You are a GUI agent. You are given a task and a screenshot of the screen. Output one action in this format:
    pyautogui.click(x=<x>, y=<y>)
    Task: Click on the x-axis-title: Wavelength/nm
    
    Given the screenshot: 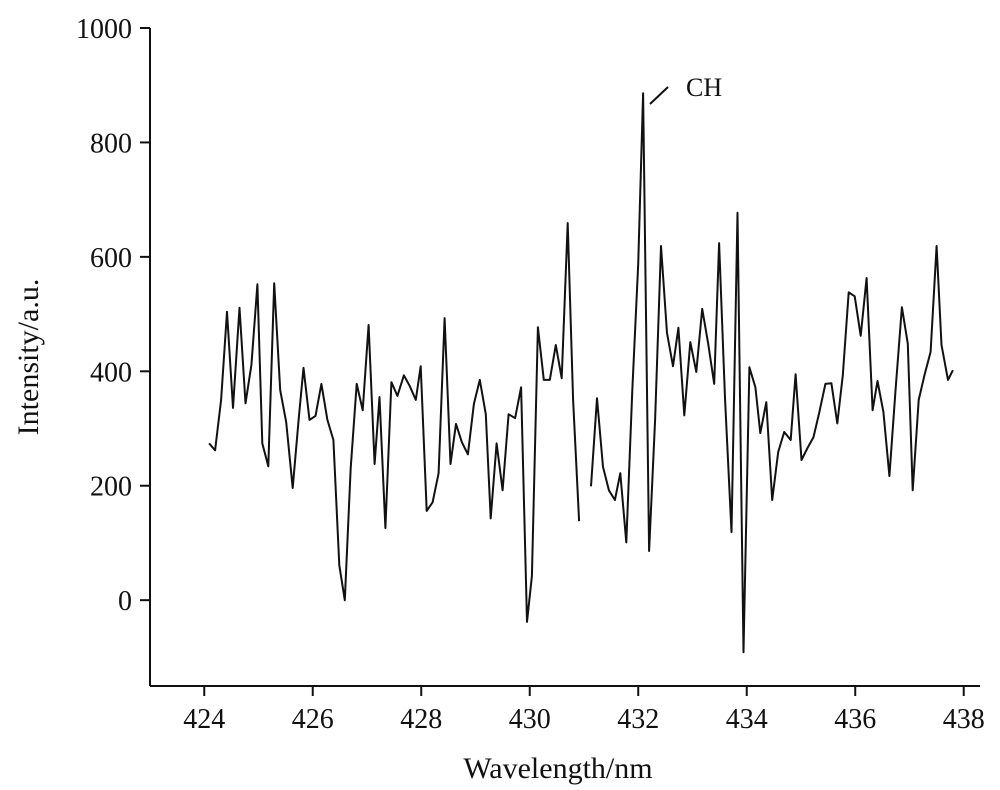 What is the action you would take?
    pyautogui.click(x=557, y=768)
    